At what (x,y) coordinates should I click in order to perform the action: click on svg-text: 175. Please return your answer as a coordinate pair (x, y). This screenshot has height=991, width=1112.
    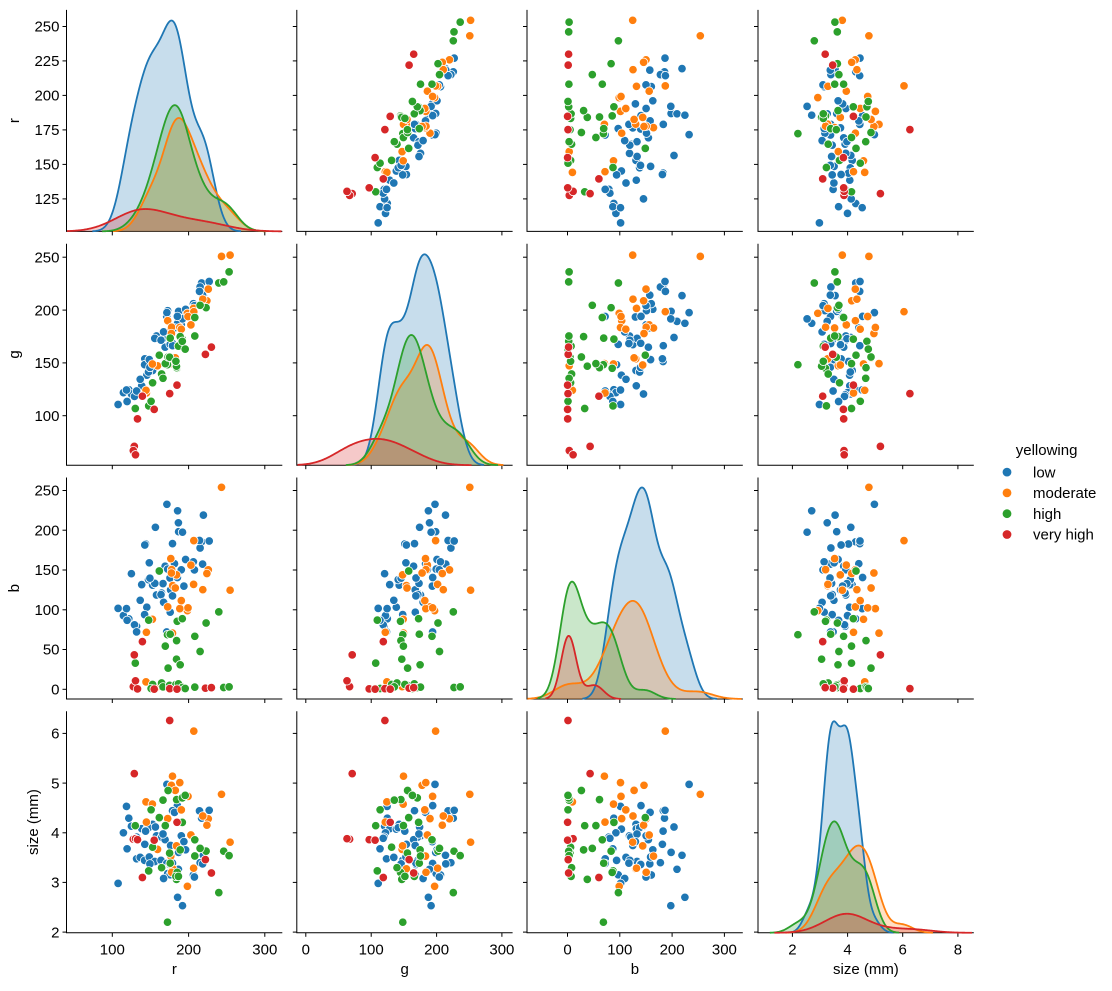
    Looking at the image, I should click on (46, 130).